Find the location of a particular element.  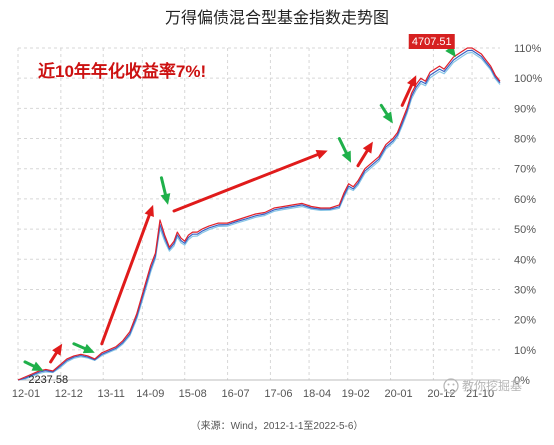

y-tick-label: 110% is located at coordinates (528, 49).